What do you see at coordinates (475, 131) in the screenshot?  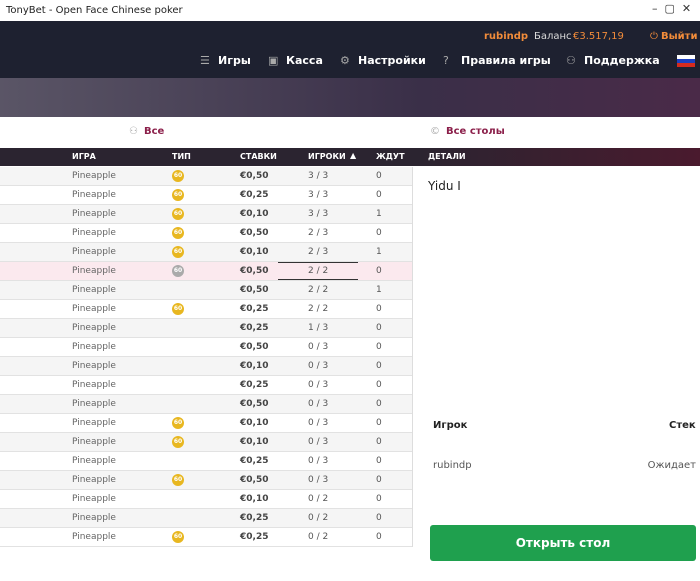 I see `tab: Все столы` at bounding box center [475, 131].